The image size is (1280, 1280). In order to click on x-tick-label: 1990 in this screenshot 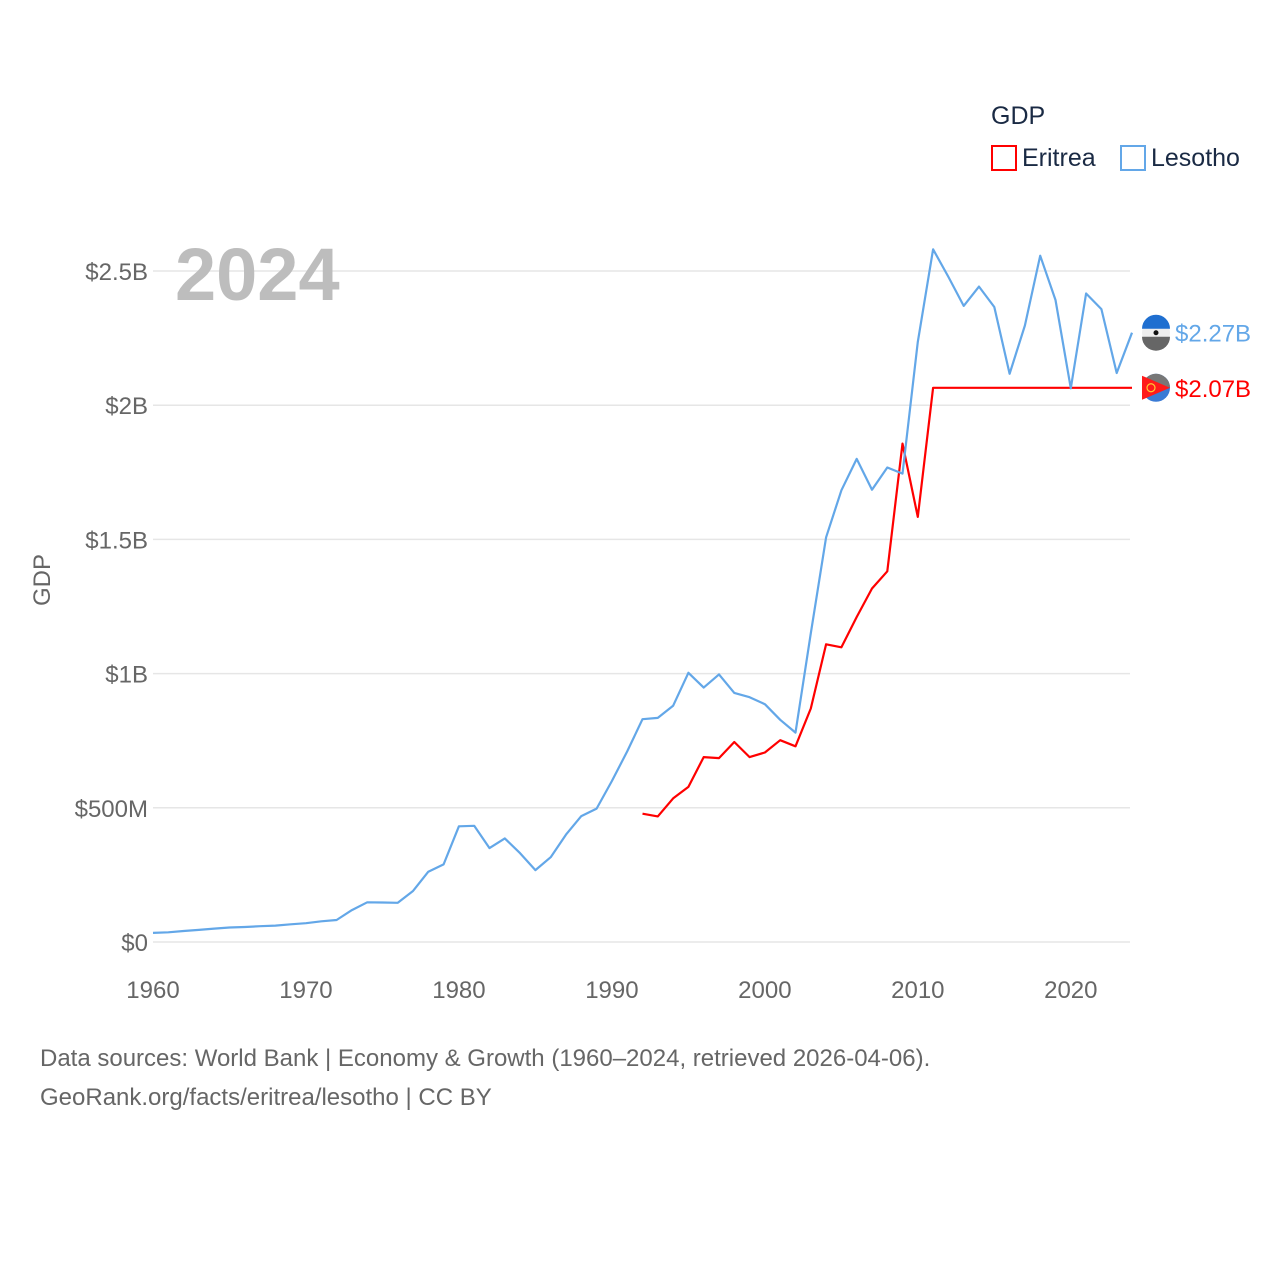, I will do `click(611, 990)`.